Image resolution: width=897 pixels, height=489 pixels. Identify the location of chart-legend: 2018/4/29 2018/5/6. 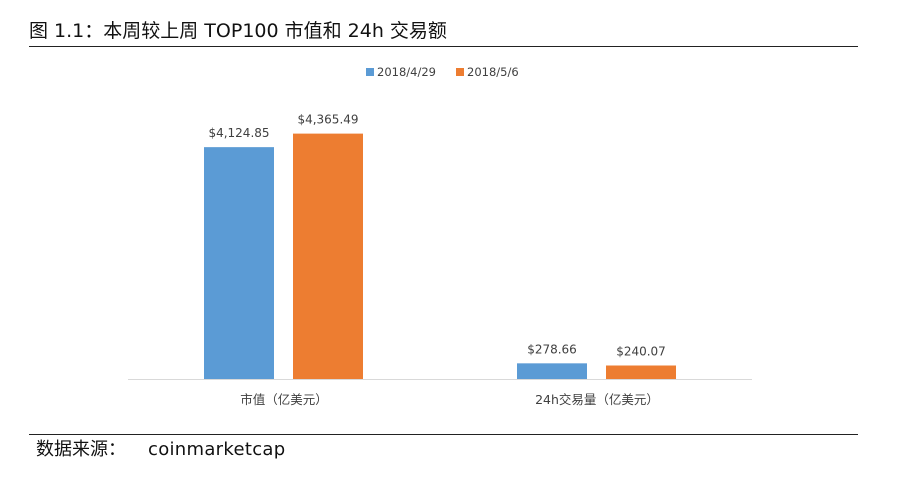
(442, 72).